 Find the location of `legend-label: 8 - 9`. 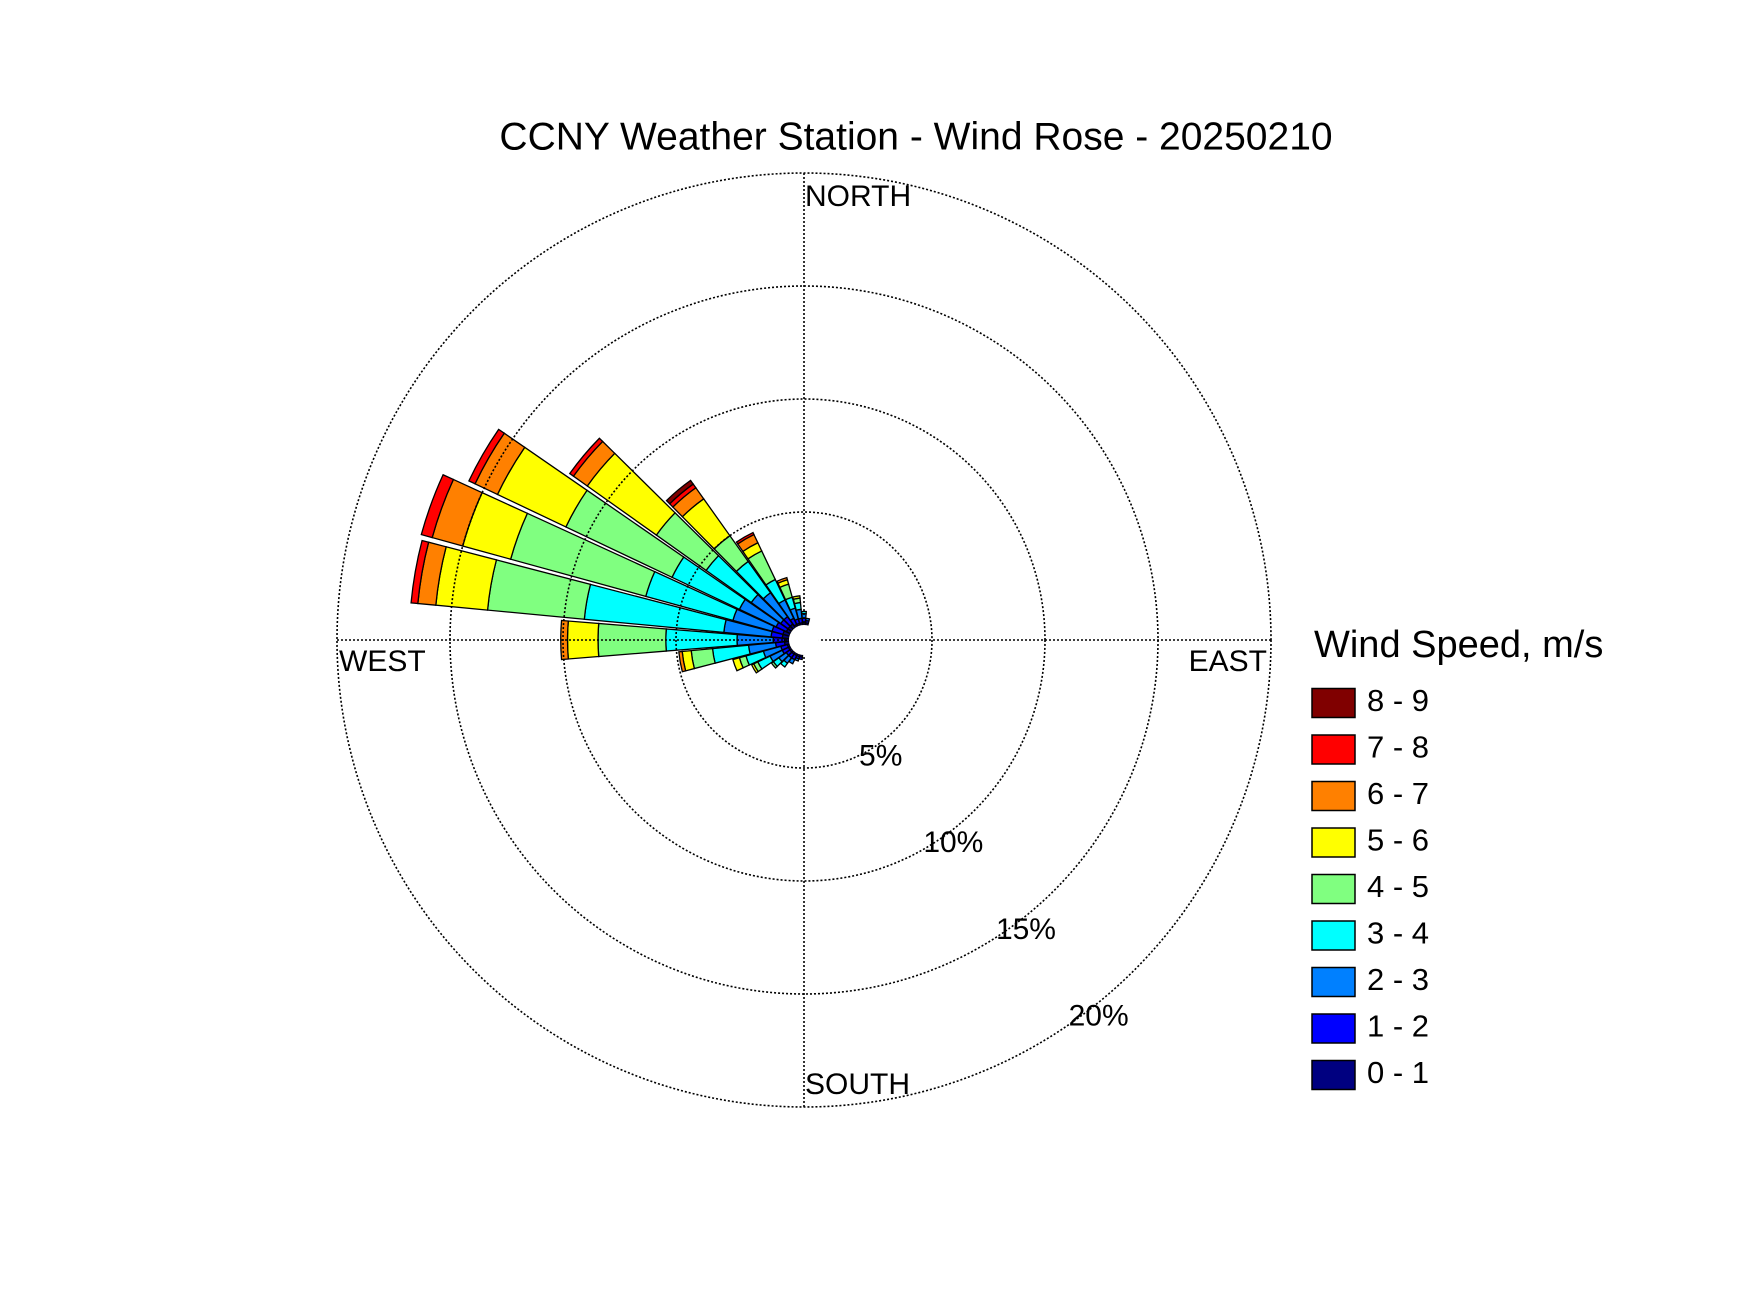

legend-label: 8 - 9 is located at coordinates (1398, 700).